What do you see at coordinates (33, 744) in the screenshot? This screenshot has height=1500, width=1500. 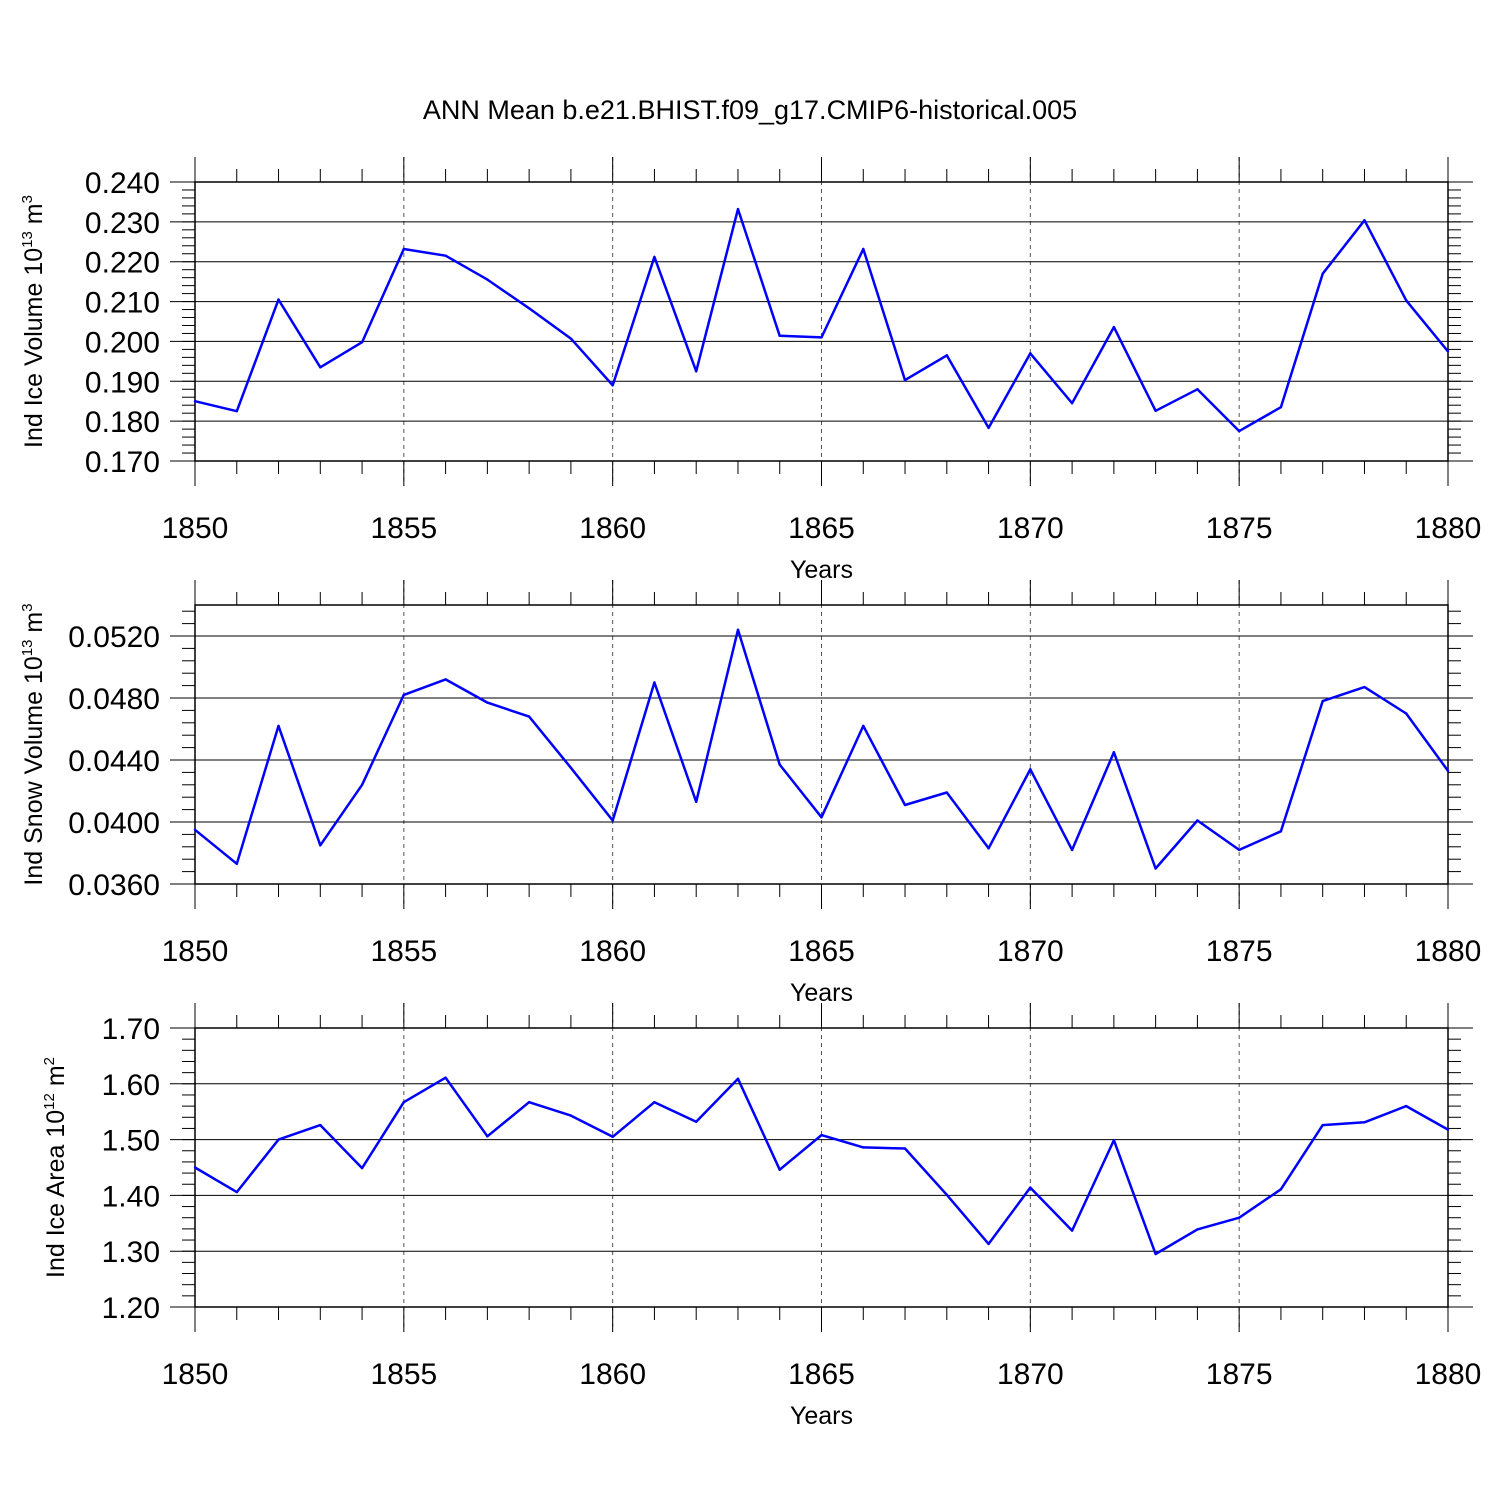 I see `y-axis-label: Ind Snow Volume 1013 m3` at bounding box center [33, 744].